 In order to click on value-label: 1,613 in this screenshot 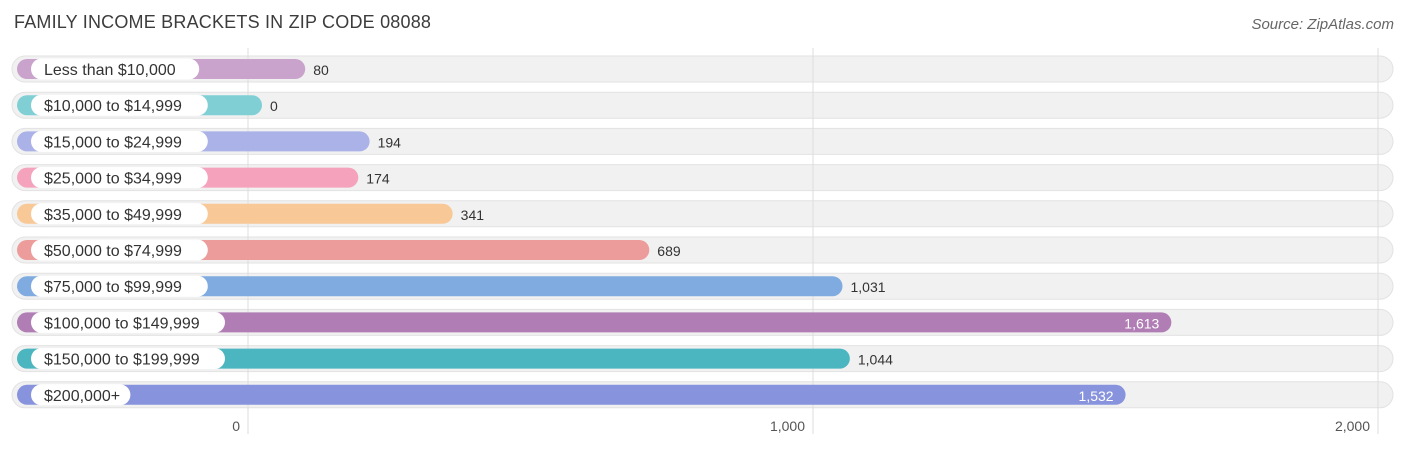, I will do `click(1141, 323)`.